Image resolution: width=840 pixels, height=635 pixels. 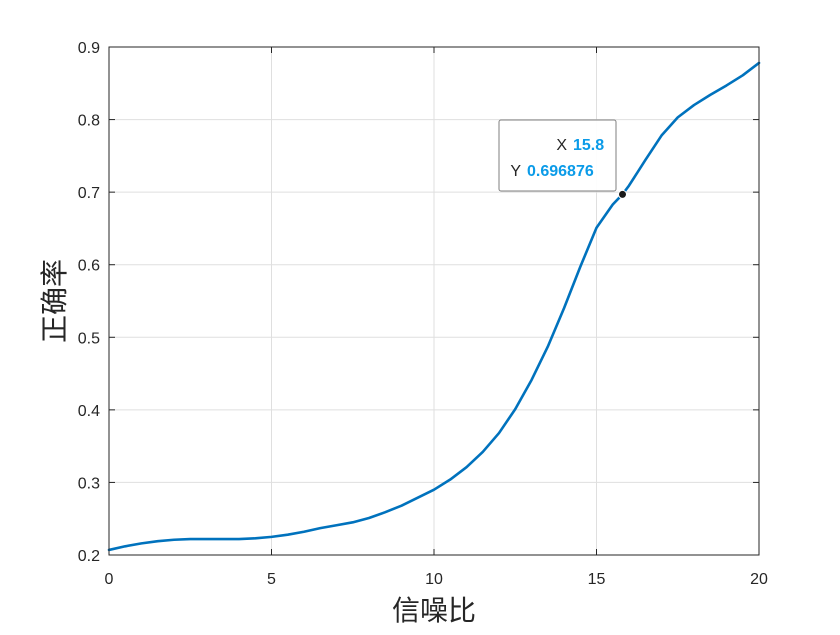 What do you see at coordinates (759, 579) in the screenshot?
I see `x-tick-label: 20` at bounding box center [759, 579].